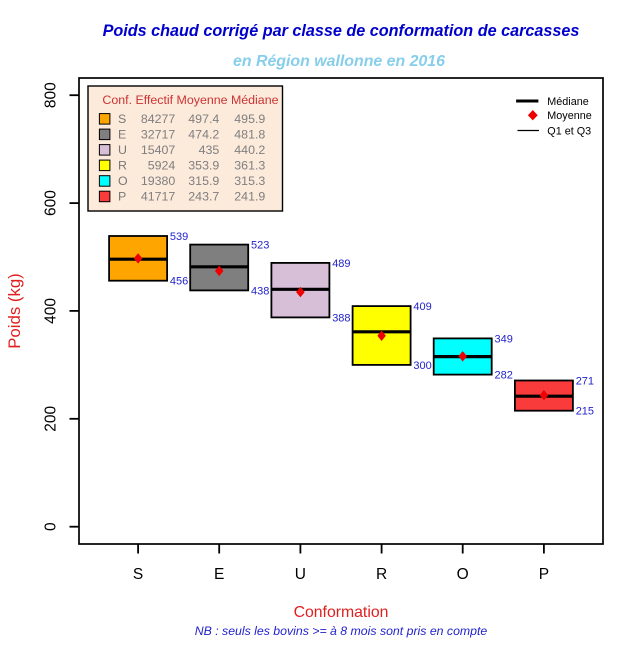  What do you see at coordinates (249, 197) in the screenshot?
I see `svg-text: 241.9` at bounding box center [249, 197].